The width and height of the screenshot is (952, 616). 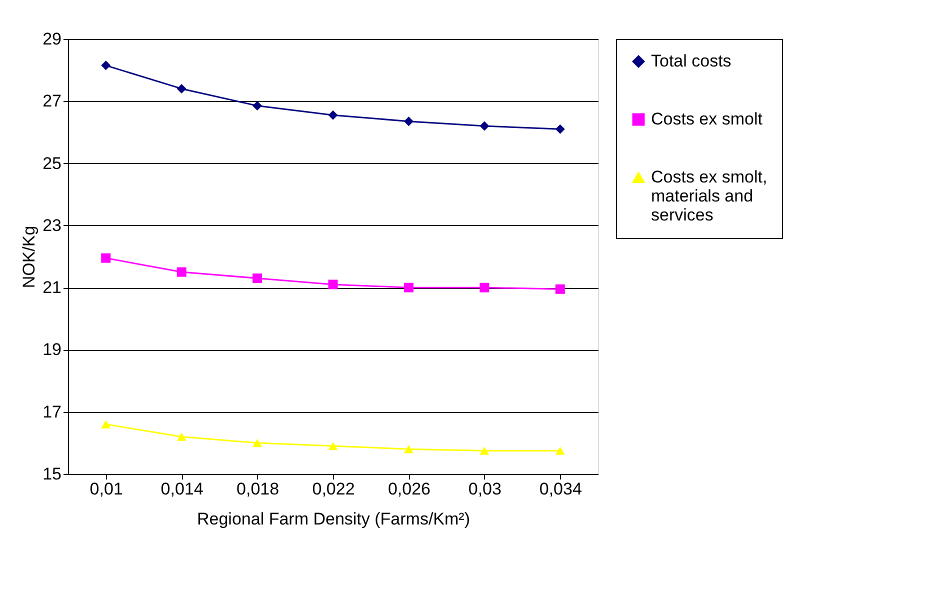 I want to click on legend-label: Costs ex smolt, materials and services, so click(x=709, y=196).